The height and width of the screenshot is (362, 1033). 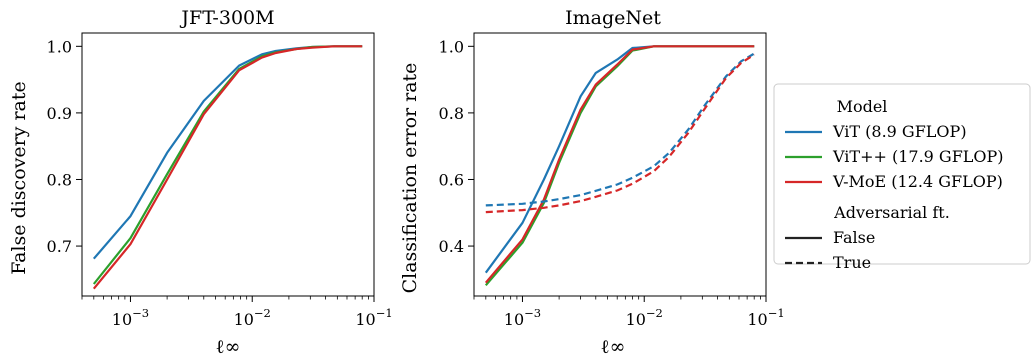 I want to click on legend-frame, so click(x=902, y=174).